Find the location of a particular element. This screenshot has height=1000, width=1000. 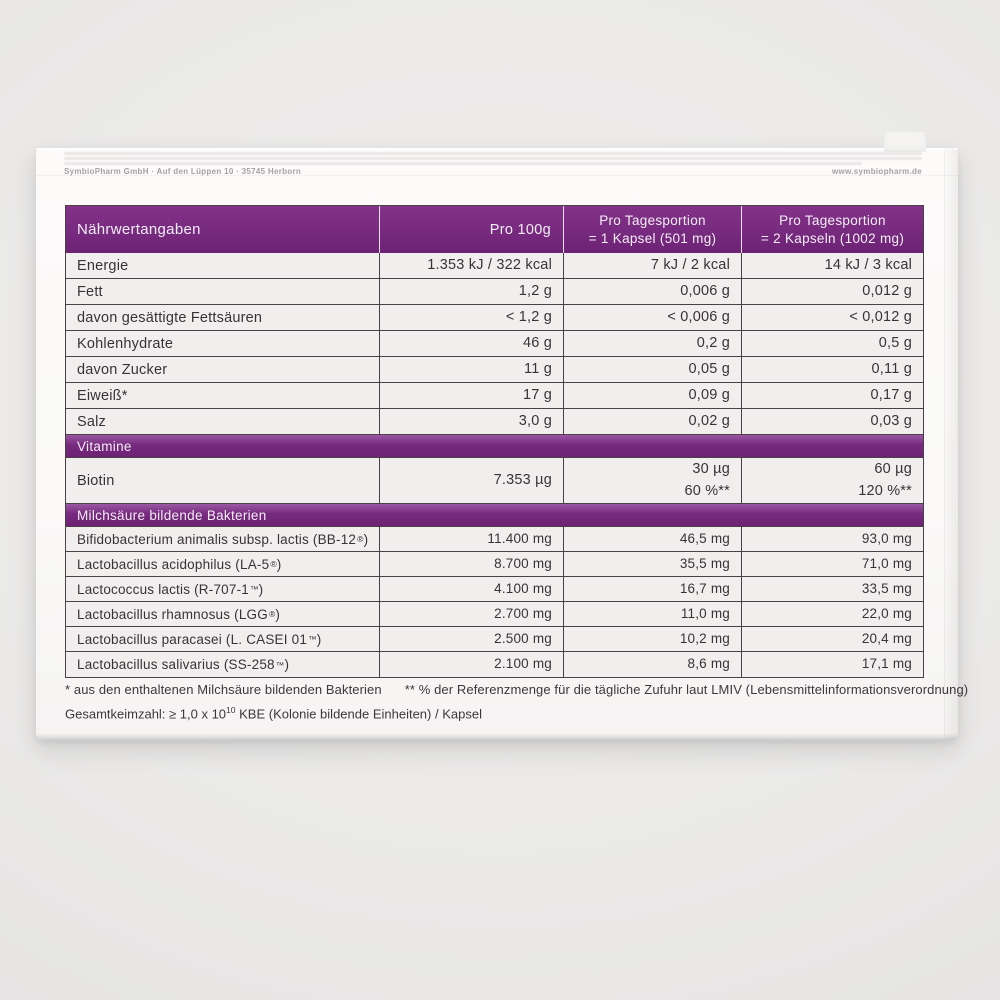

box-right-side-panel is located at coordinates (951, 444).